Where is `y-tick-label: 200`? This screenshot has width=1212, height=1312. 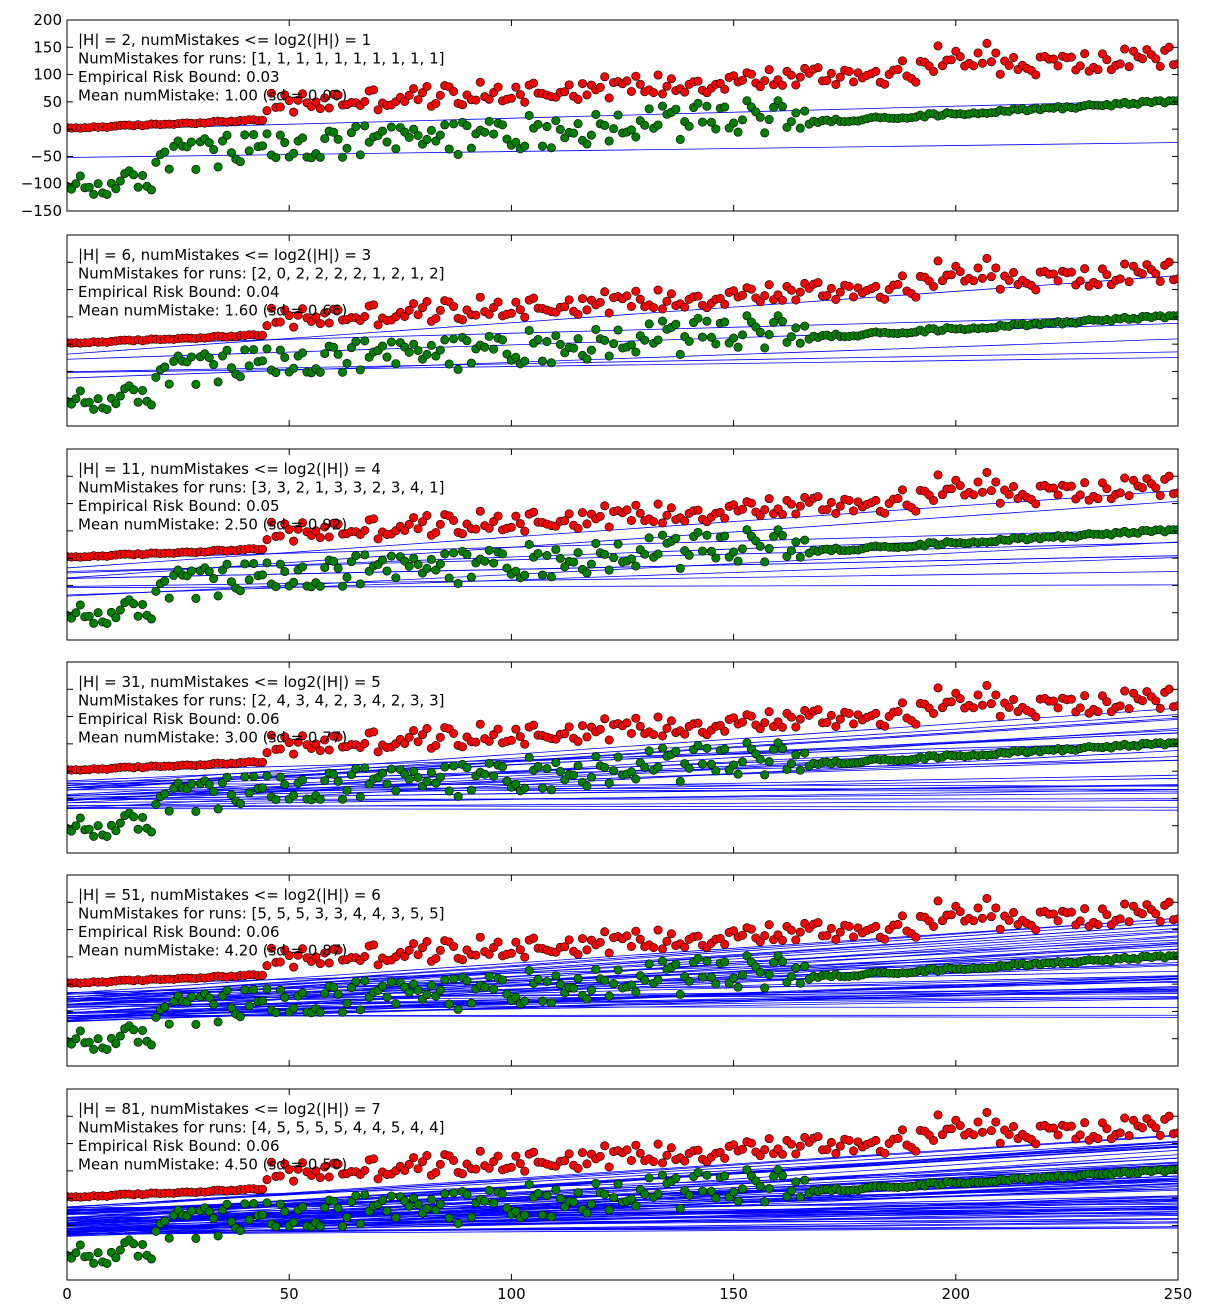 y-tick-label: 200 is located at coordinates (47, 20).